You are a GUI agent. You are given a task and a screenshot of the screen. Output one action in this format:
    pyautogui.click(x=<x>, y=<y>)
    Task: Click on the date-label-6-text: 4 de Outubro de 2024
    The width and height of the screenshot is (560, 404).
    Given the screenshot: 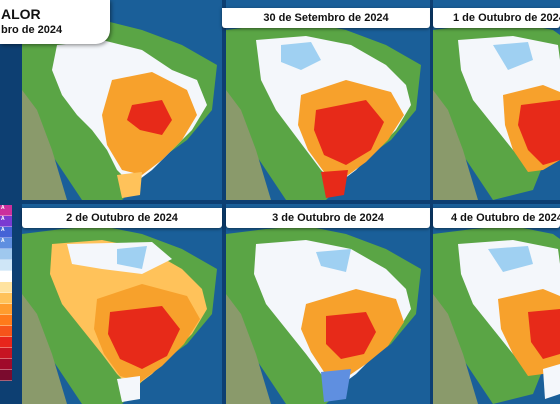 What is the action you would take?
    pyautogui.click(x=505, y=218)
    